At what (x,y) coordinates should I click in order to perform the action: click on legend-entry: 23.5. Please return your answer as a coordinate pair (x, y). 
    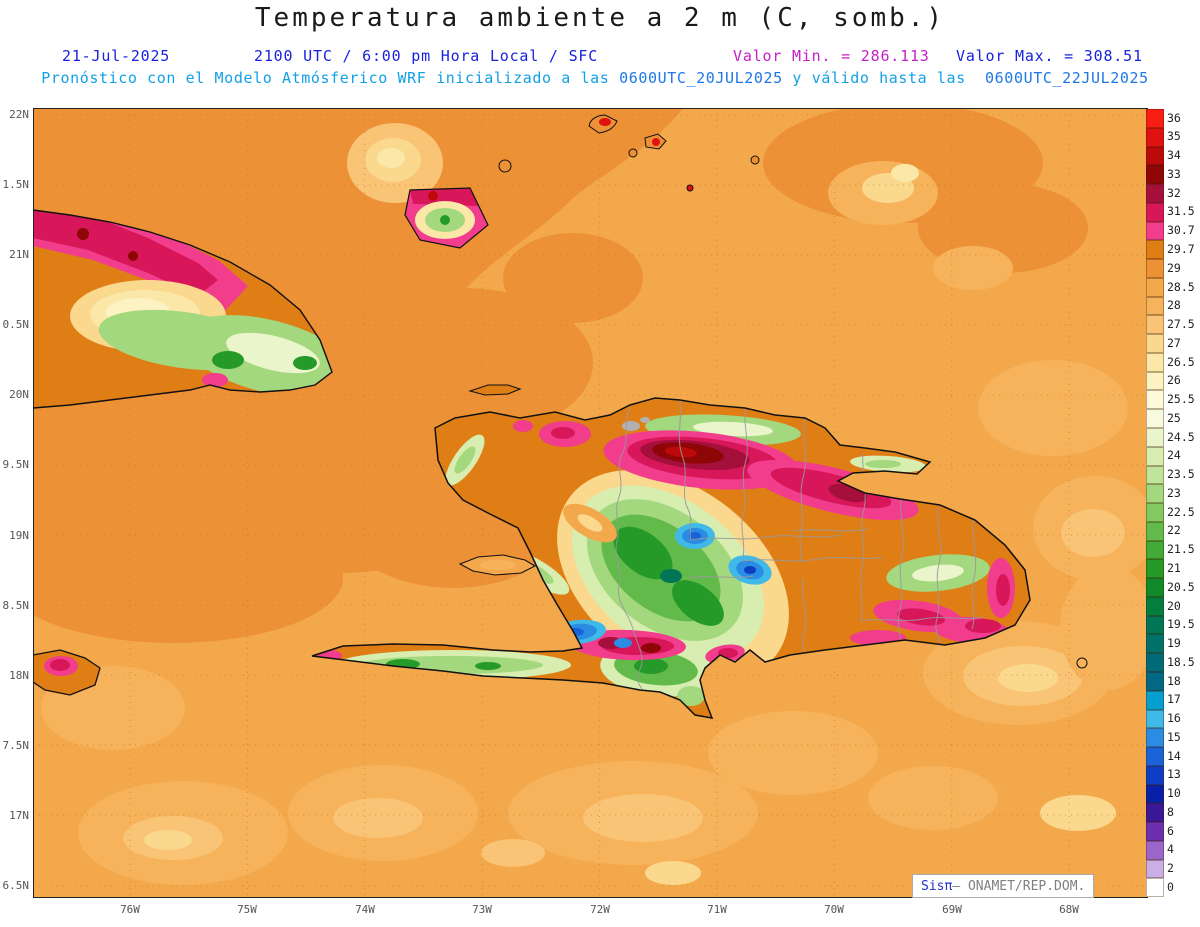
    Looking at the image, I should click on (1173, 475).